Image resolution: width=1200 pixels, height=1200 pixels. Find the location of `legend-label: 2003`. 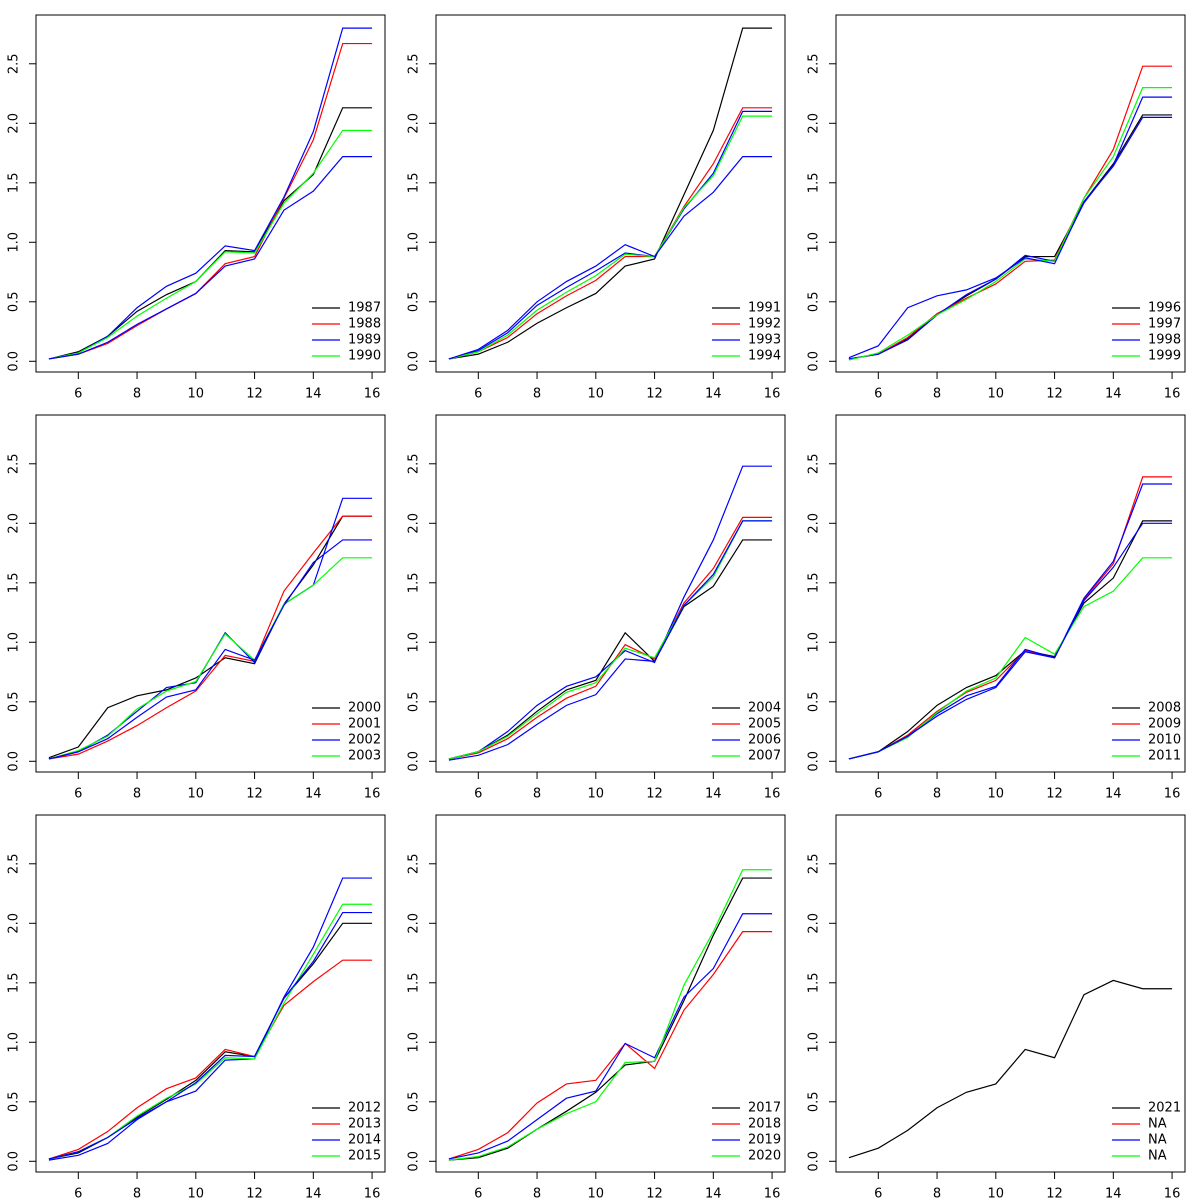

legend-label: 2003 is located at coordinates (364, 756).